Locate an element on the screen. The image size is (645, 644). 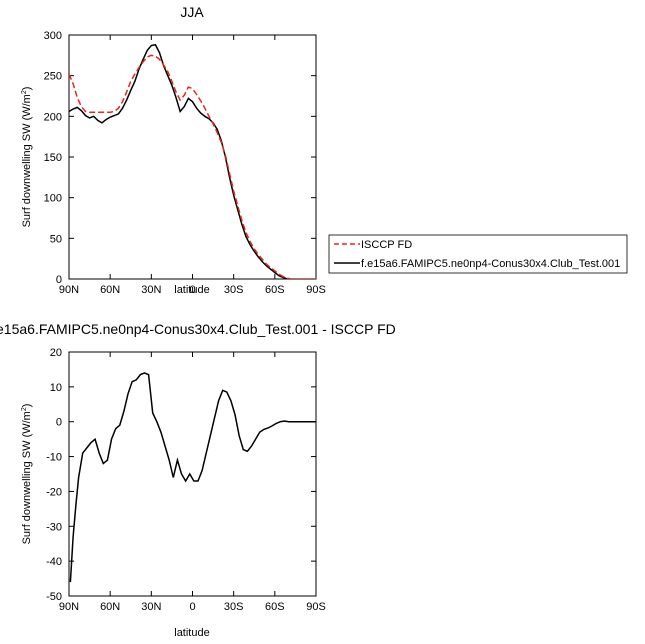
bottom-y-tick-label: 0 is located at coordinates (59, 423).